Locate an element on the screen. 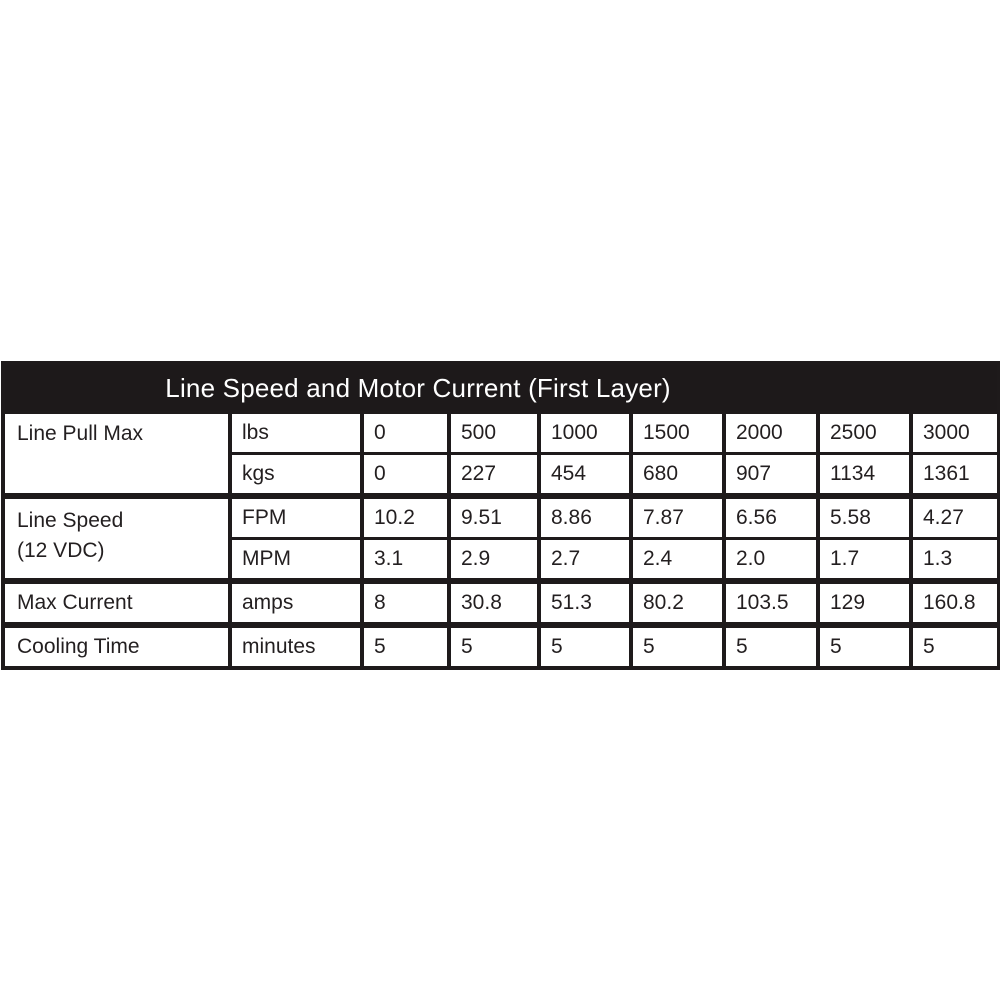  value-cell: 1500 is located at coordinates (677, 433).